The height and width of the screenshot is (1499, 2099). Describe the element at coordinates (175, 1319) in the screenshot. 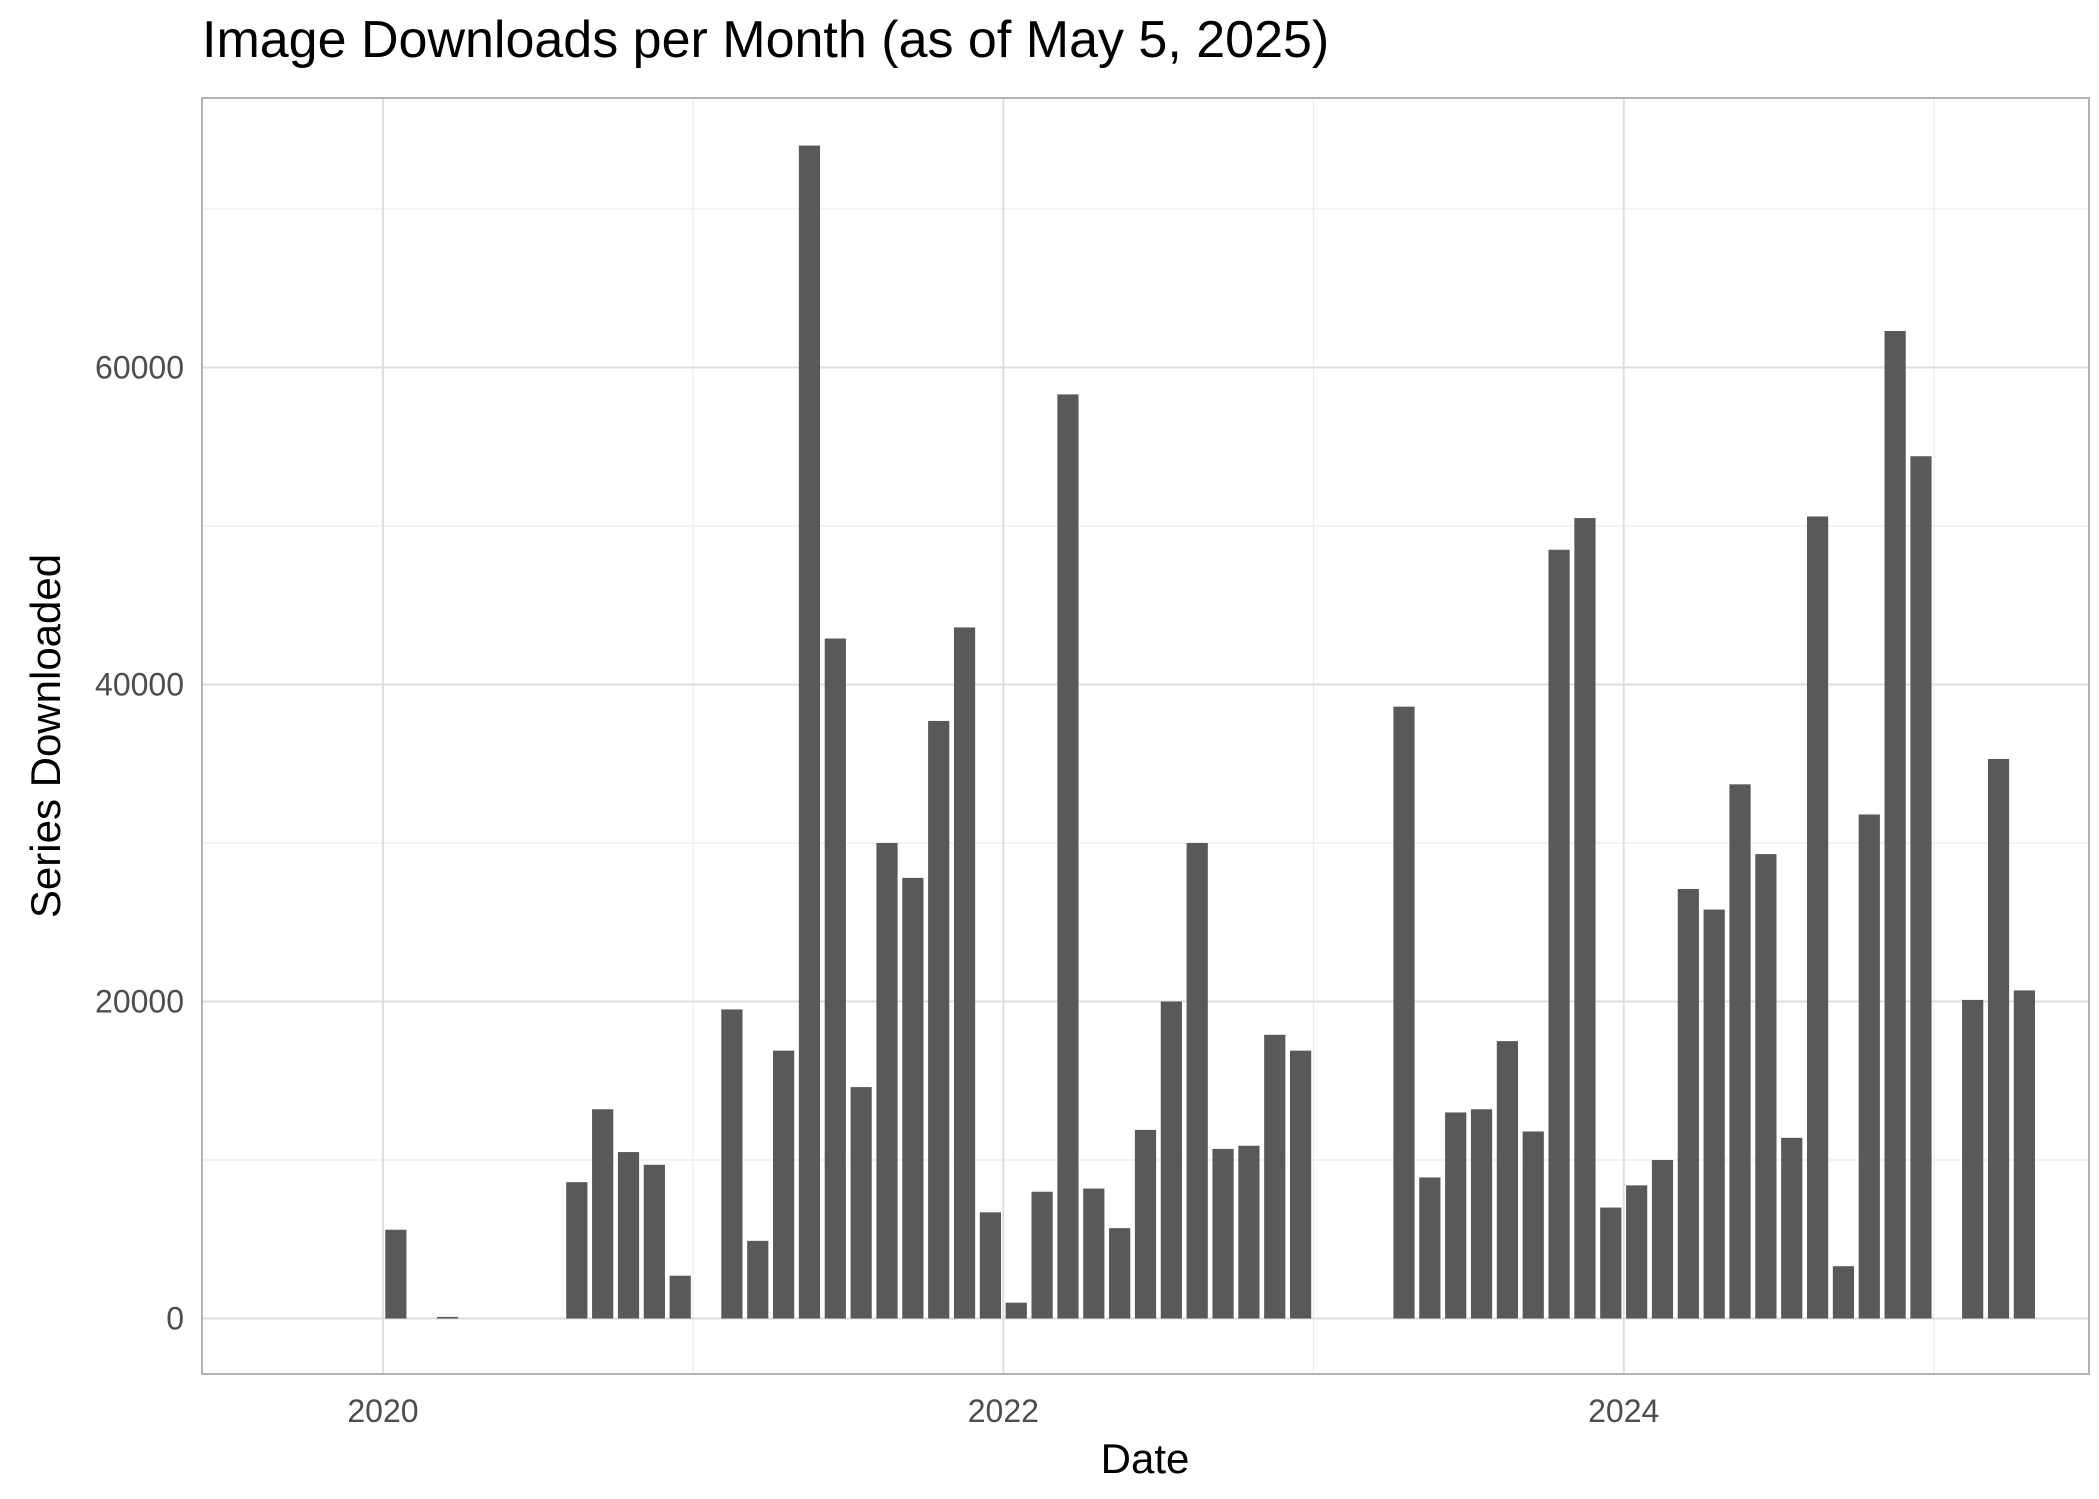

I see `y-tick-label: 0` at that location.